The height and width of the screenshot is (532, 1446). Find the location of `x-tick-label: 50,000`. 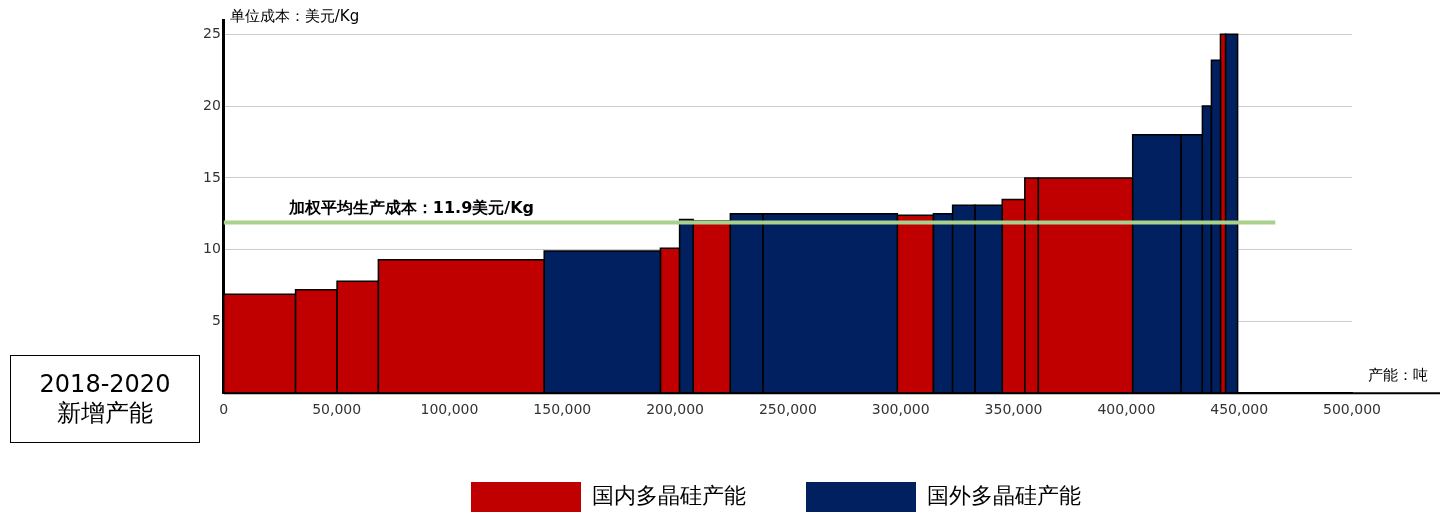

x-tick-label: 50,000 is located at coordinates (337, 409).